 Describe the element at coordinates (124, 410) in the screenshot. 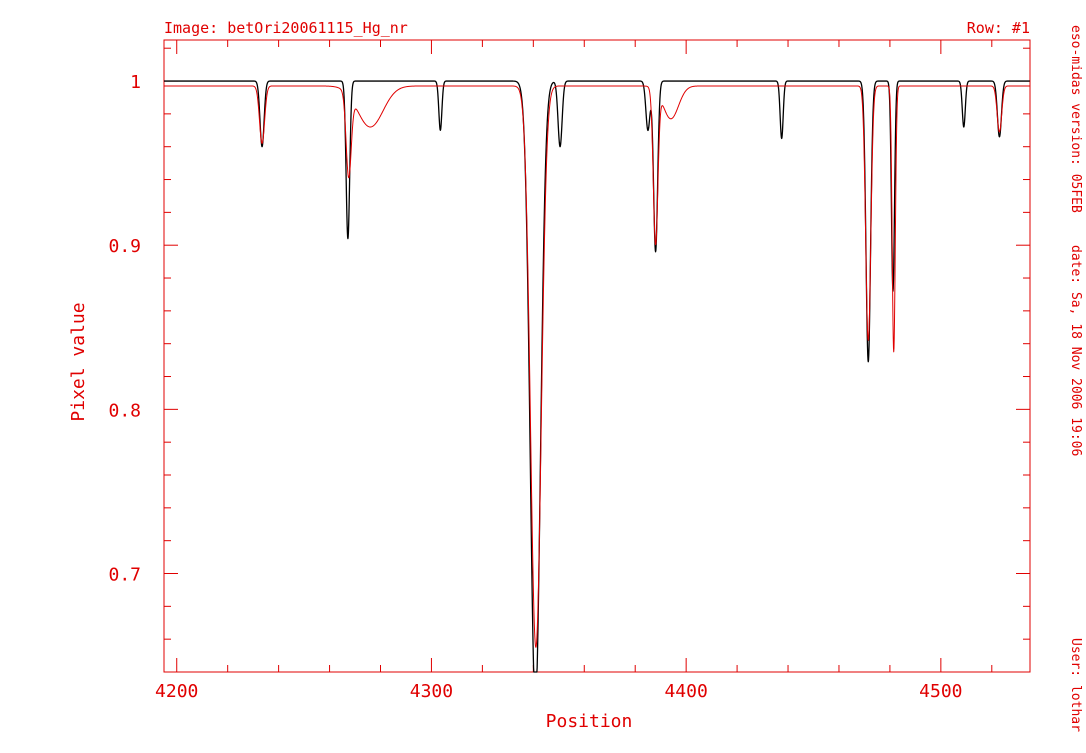

I see `y-tick-label: 0.8` at that location.